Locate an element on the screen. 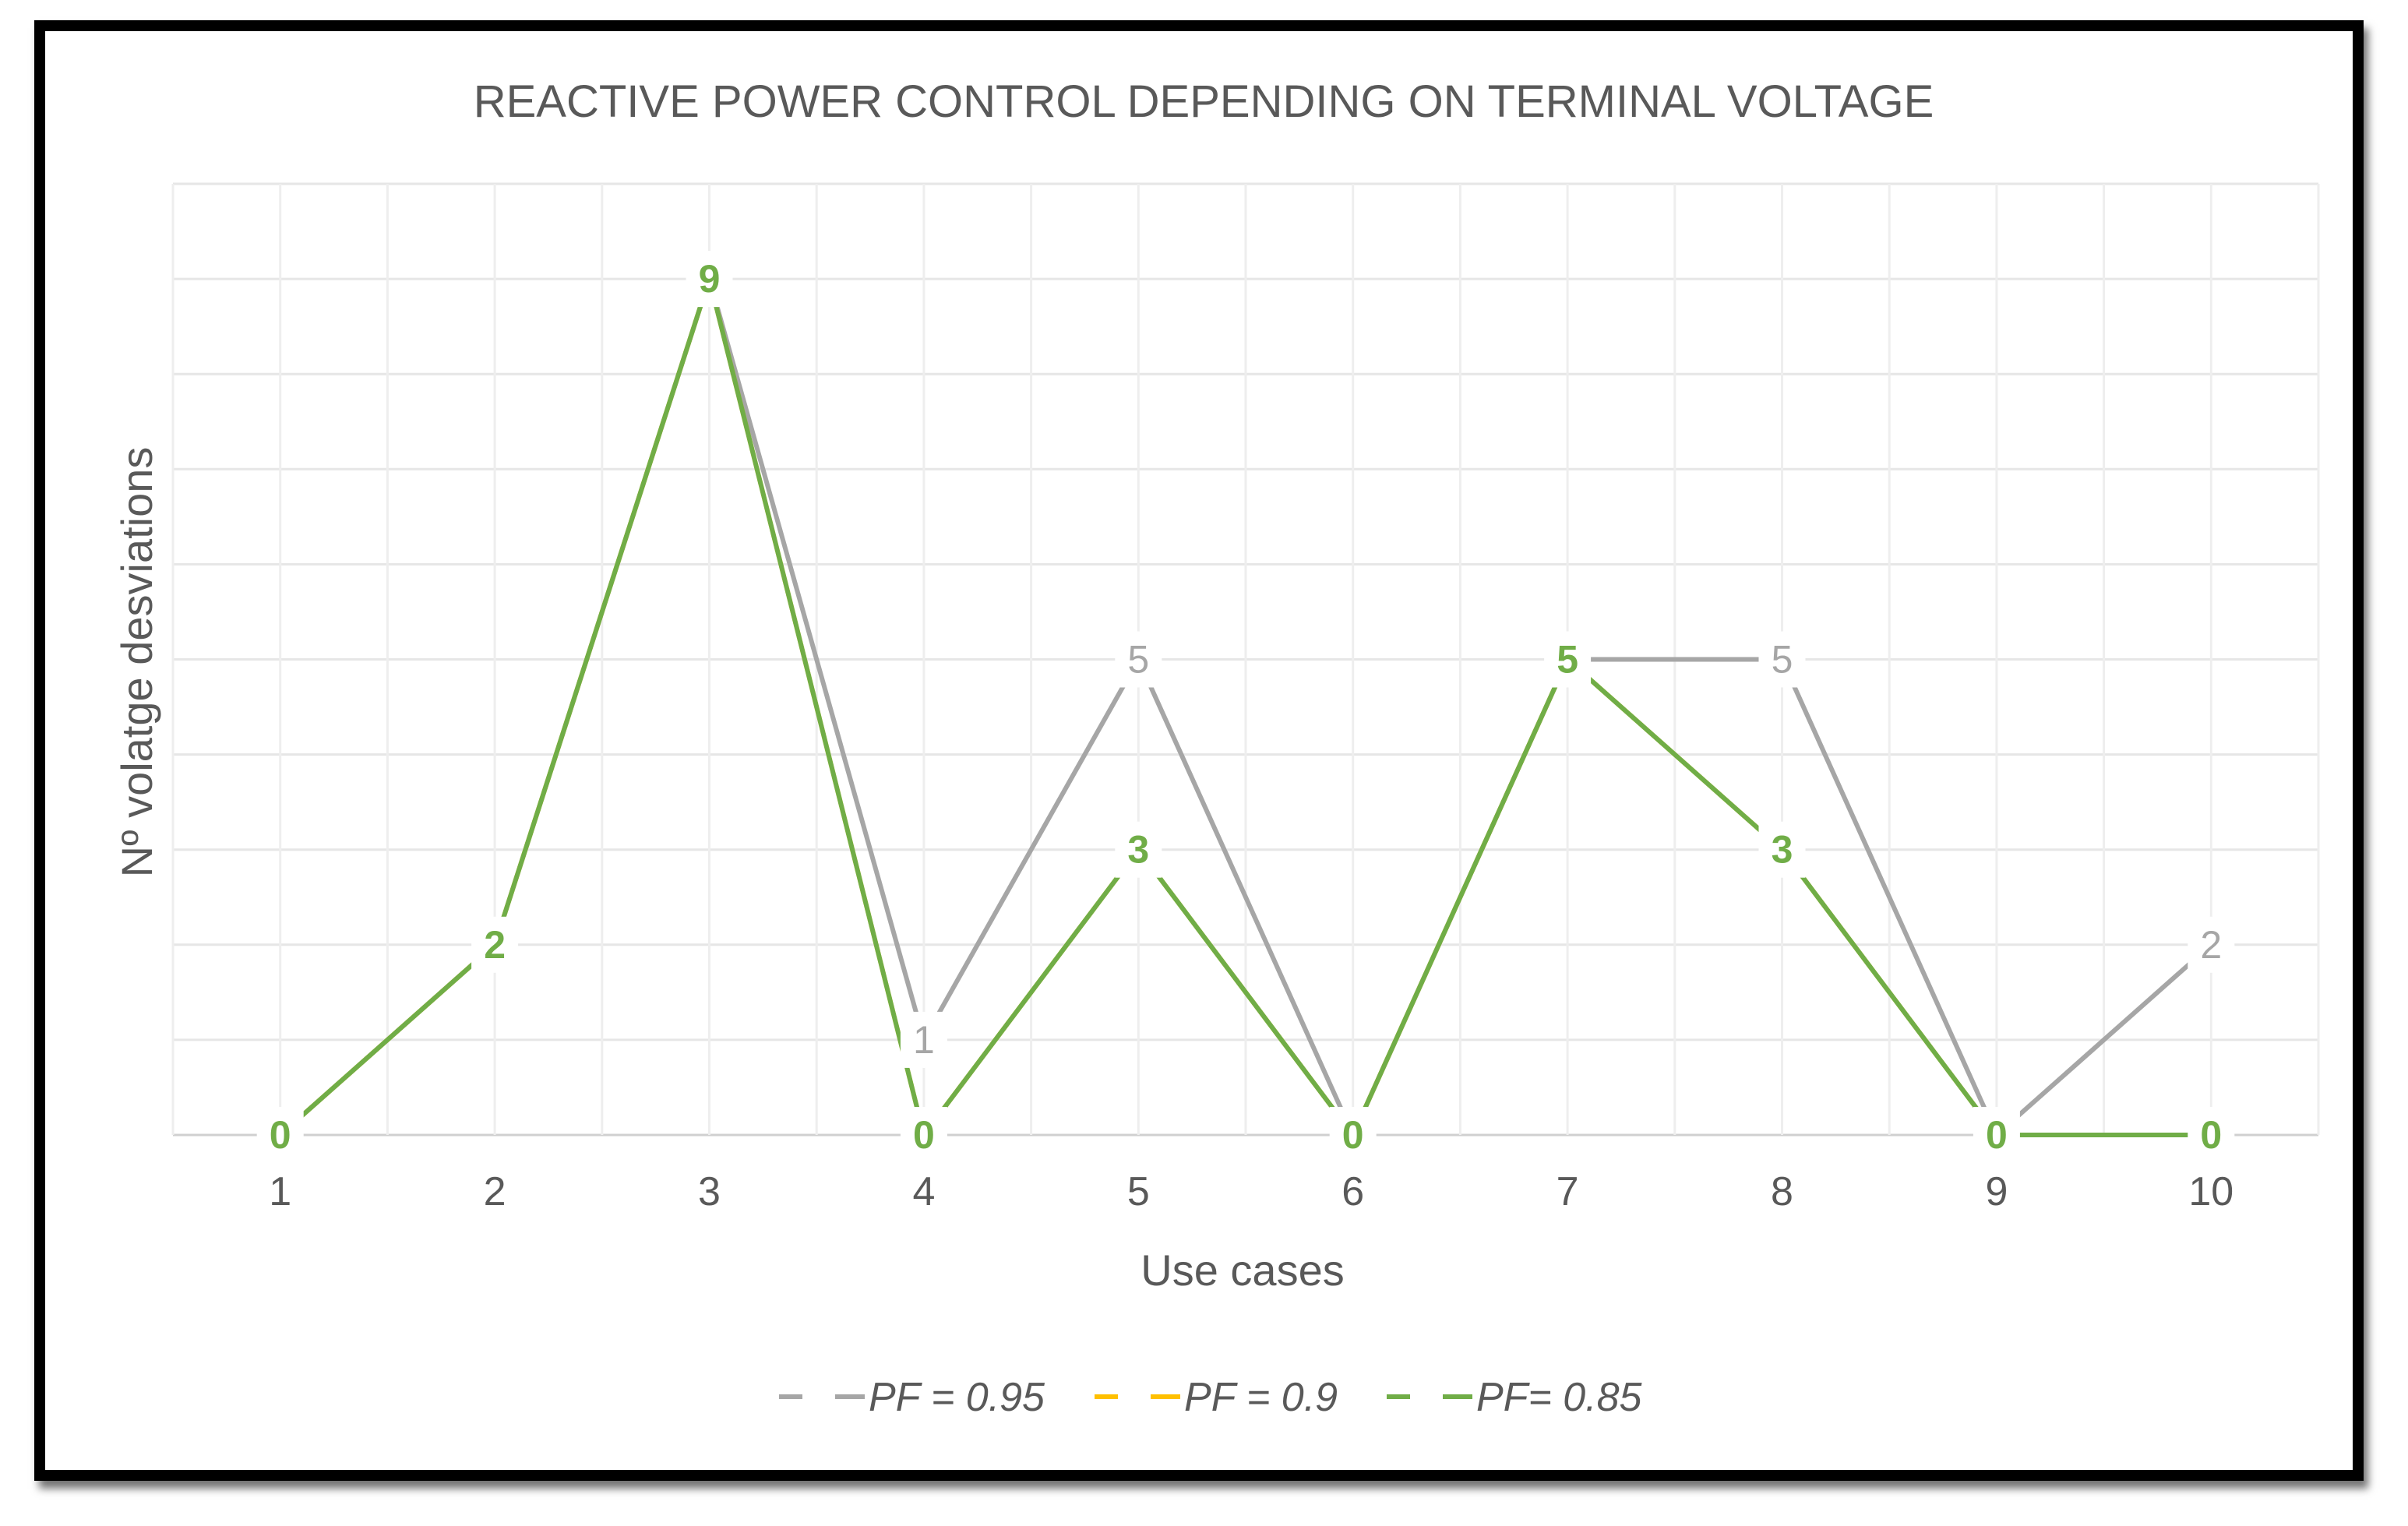 The height and width of the screenshot is (1526, 2408). x-axis-label: Use cases is located at coordinates (1242, 1270).